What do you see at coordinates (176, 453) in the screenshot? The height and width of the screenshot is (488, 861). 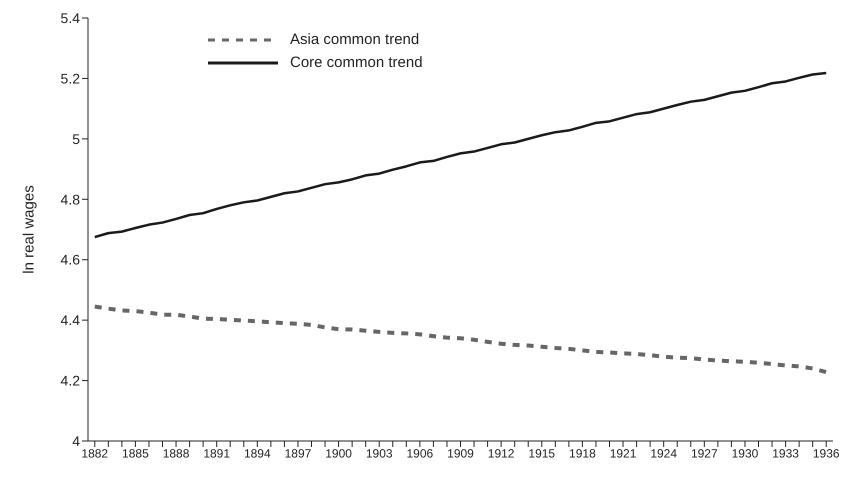 I see `x-tick-label: 1888` at bounding box center [176, 453].